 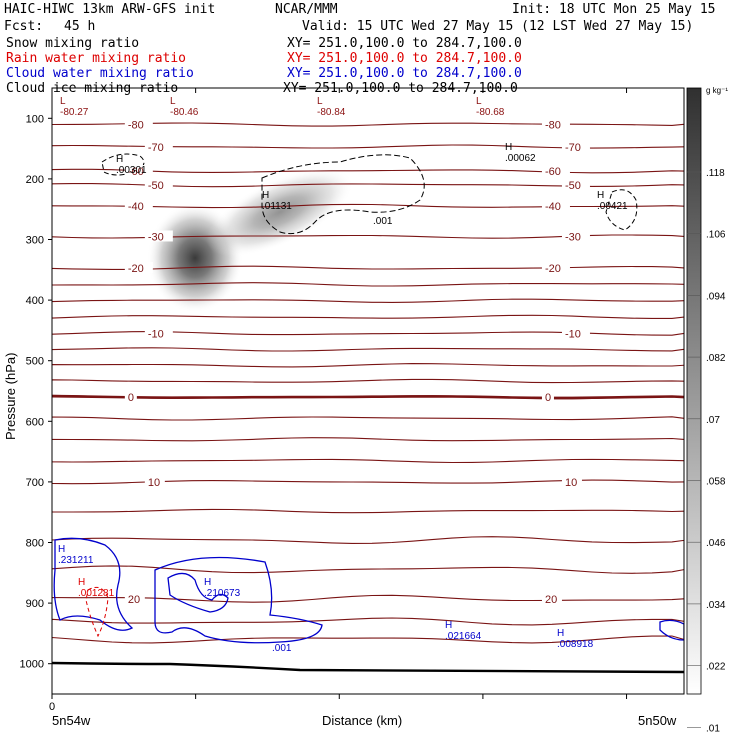 What do you see at coordinates (184, 112) in the screenshot?
I see `extremum-value: -80.46` at bounding box center [184, 112].